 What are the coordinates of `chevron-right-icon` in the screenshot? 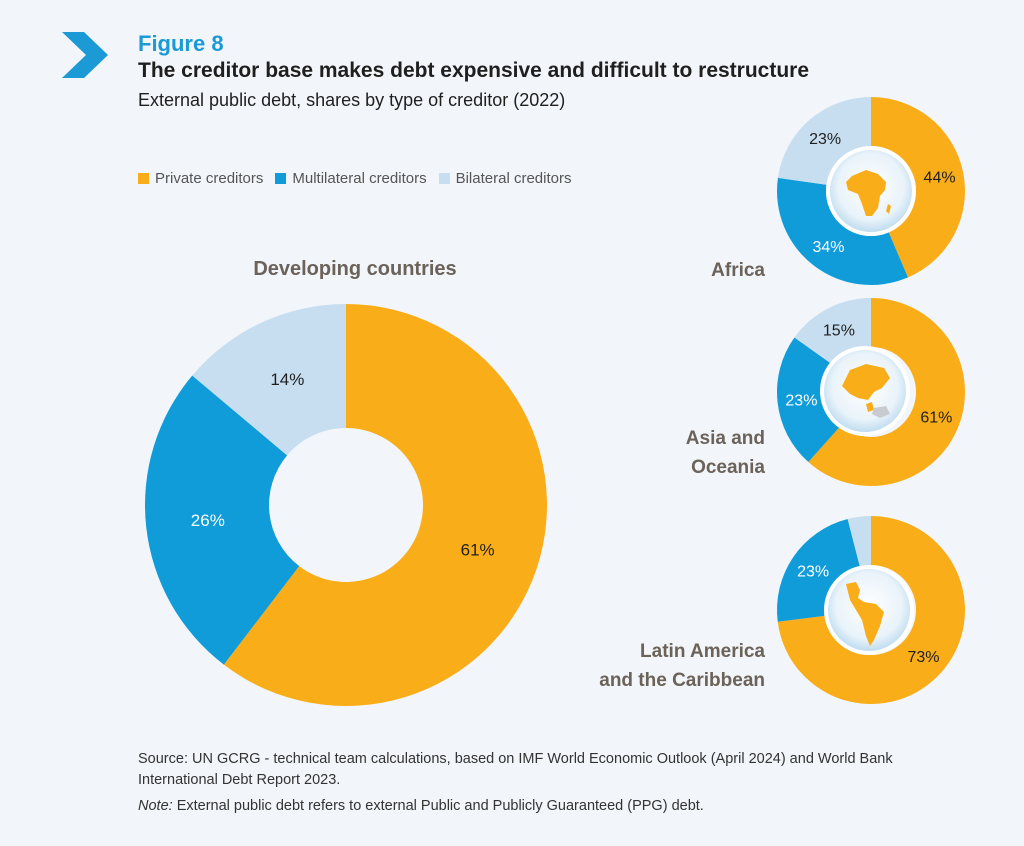 It's located at (85, 55).